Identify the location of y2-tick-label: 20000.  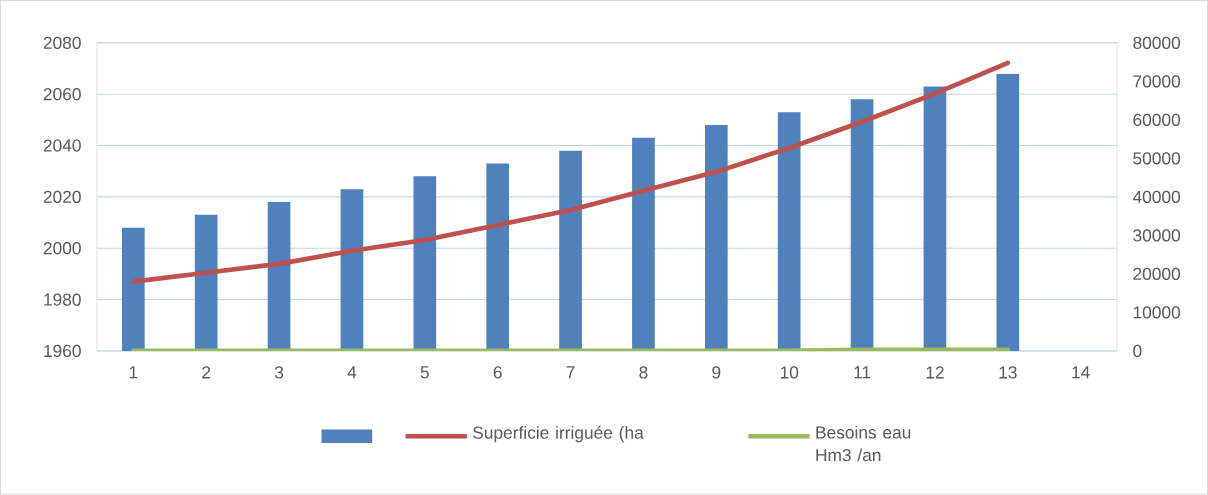
(1157, 274).